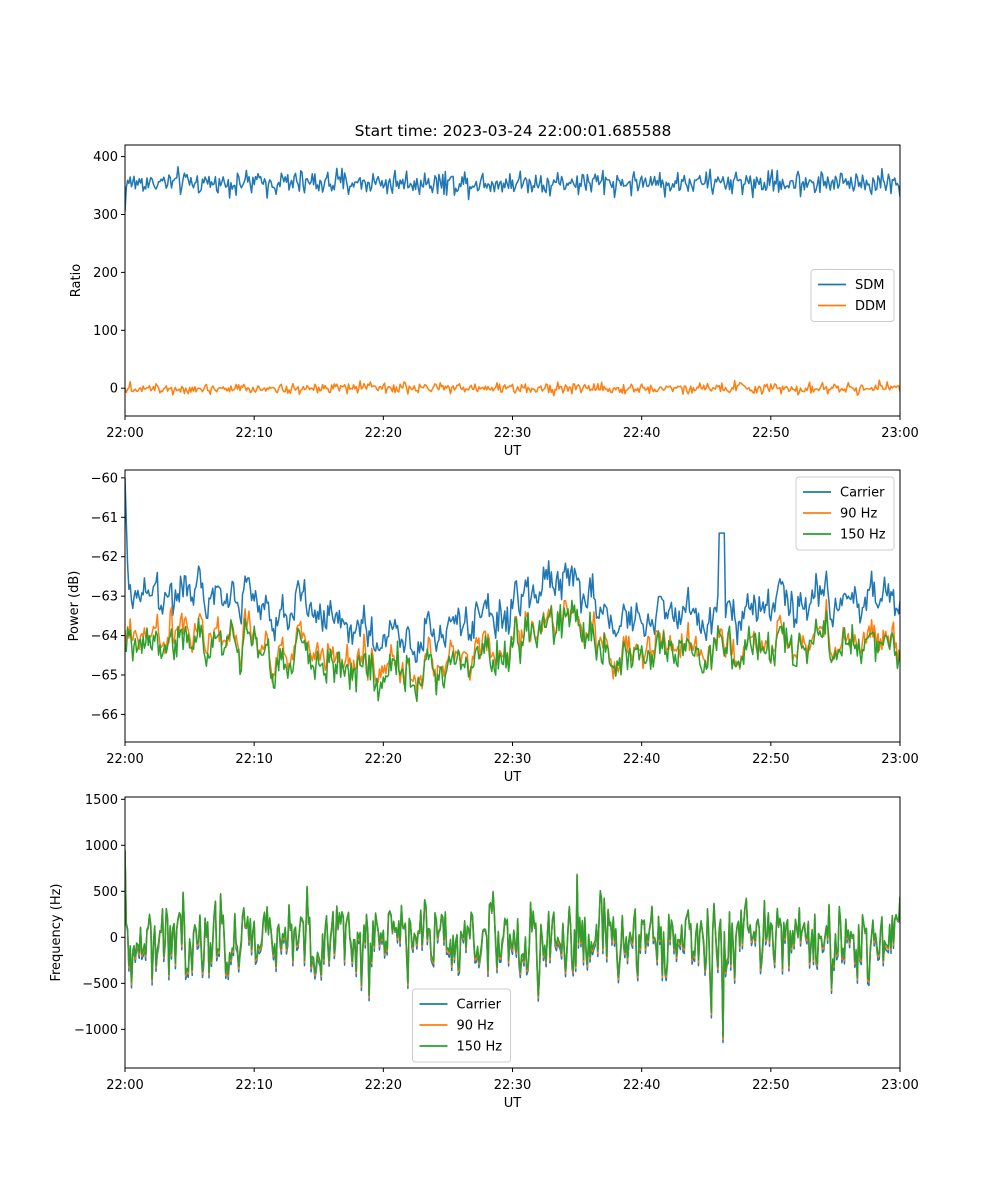 Image resolution: width=1000 pixels, height=1200 pixels. What do you see at coordinates (105, 273) in the screenshot?
I see `y-tick-label: 200` at bounding box center [105, 273].